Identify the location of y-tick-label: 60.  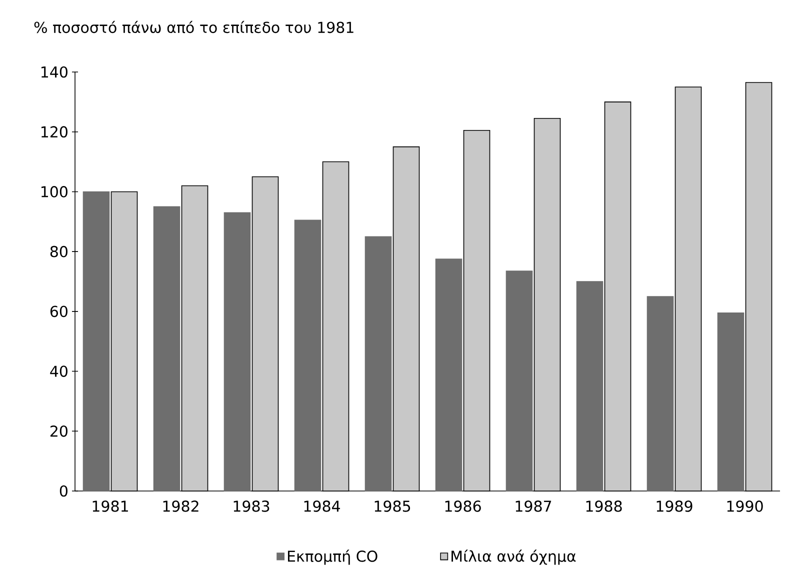
(59, 312).